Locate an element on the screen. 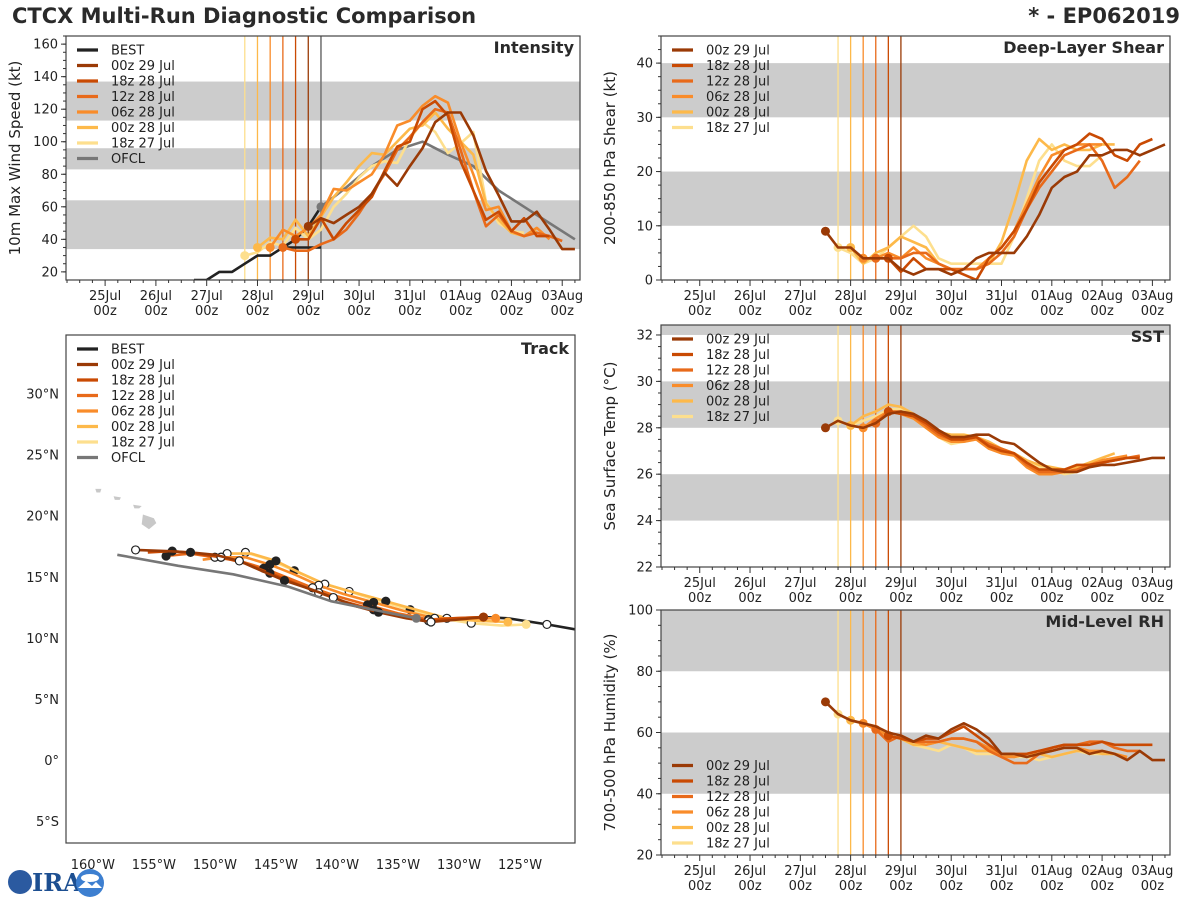 The height and width of the screenshot is (902, 1200). y-axis-label: 200-850 hPa Shear (kt) is located at coordinates (610, 158).